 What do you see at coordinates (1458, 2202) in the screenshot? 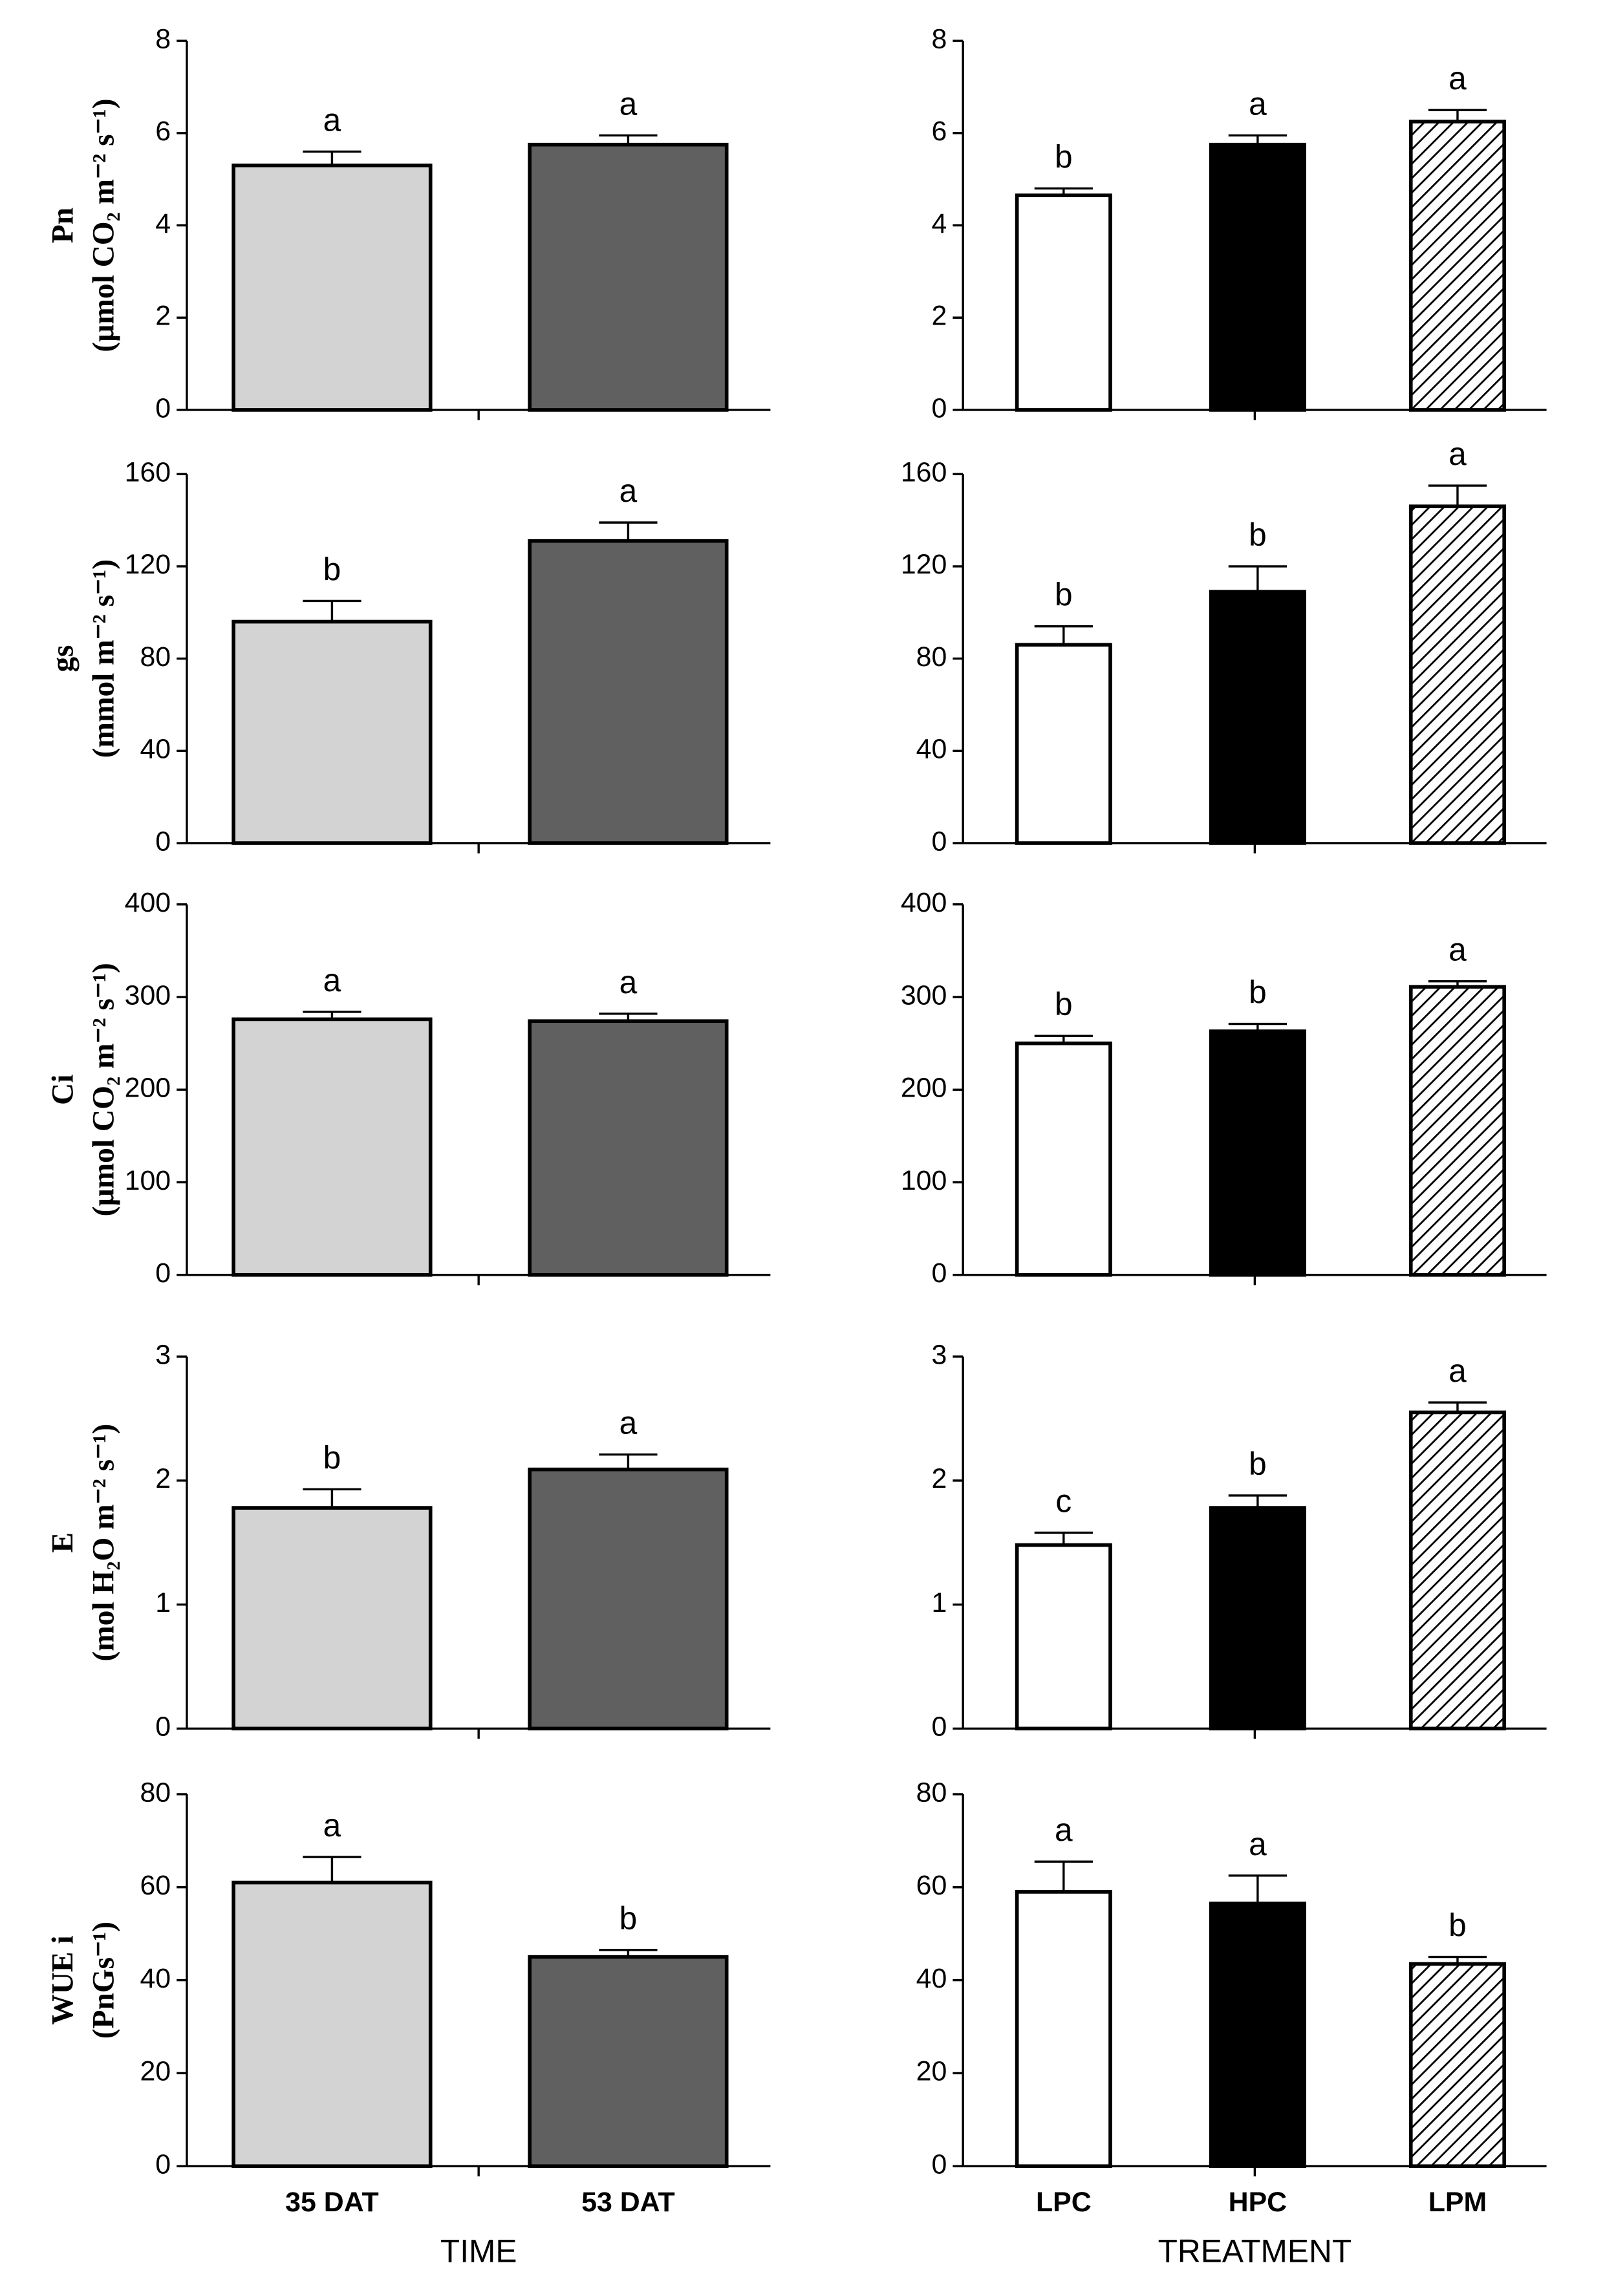
I see `x-tick-label: LPM` at bounding box center [1458, 2202].